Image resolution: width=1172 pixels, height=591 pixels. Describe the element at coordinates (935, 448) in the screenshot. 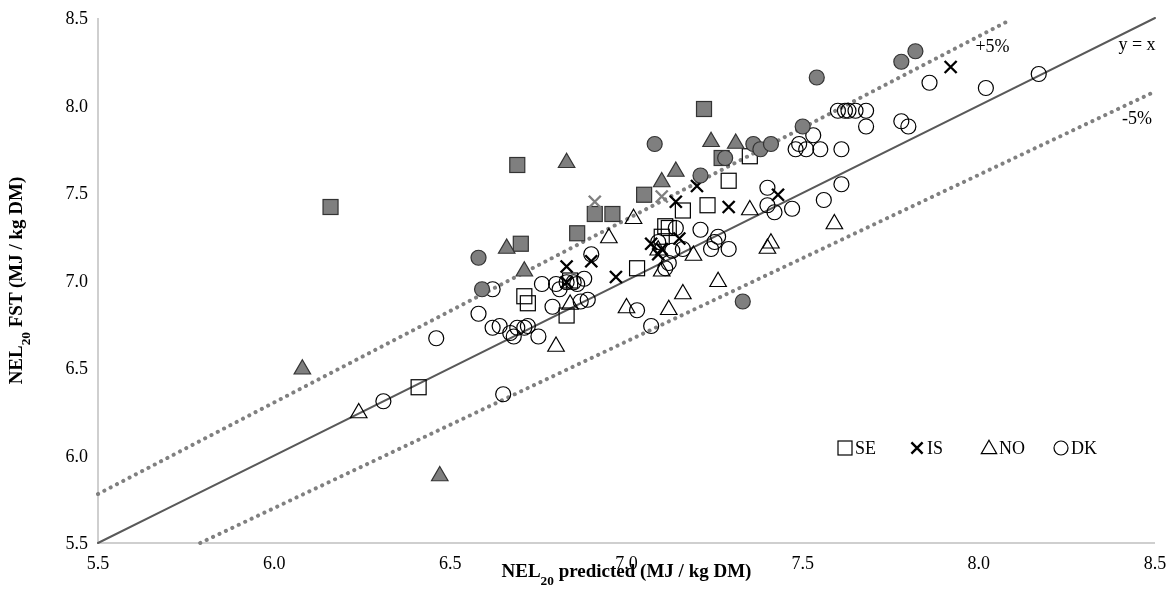

I see `legend-label: IS` at that location.